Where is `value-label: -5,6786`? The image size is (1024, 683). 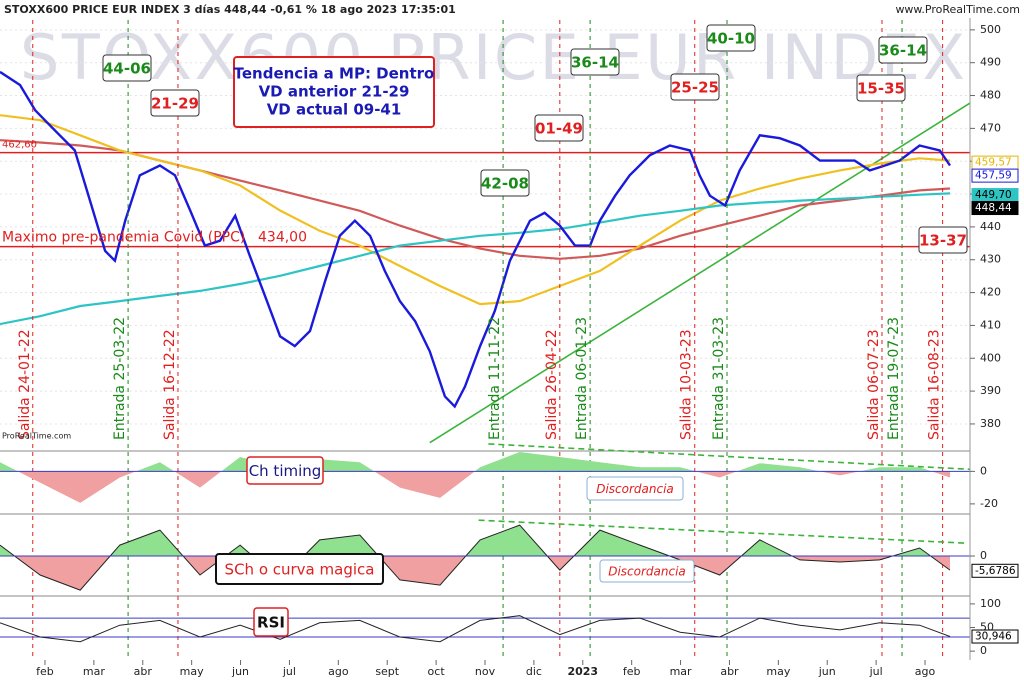
value-label: -5,6786 is located at coordinates (995, 571).